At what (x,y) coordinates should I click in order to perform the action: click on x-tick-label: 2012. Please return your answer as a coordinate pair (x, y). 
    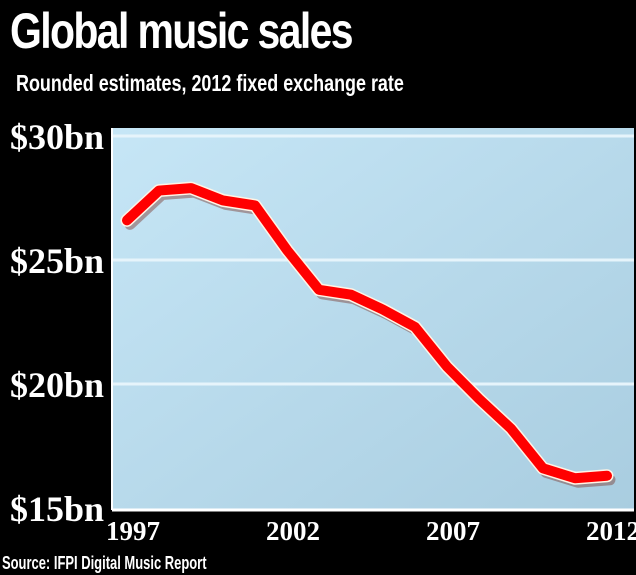
    Looking at the image, I should click on (611, 531).